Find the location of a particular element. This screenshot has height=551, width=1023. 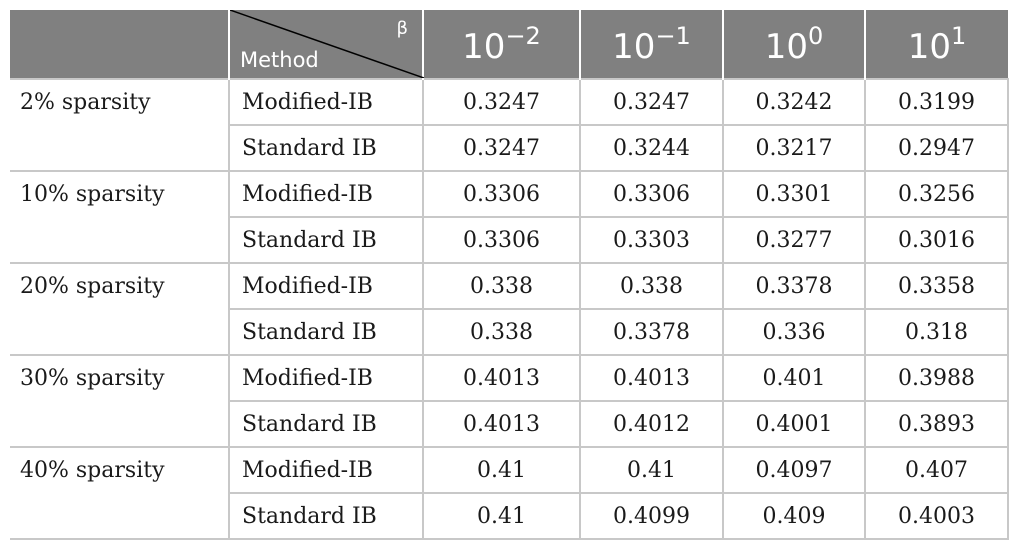

diagonal-divider is located at coordinates (327, 44).